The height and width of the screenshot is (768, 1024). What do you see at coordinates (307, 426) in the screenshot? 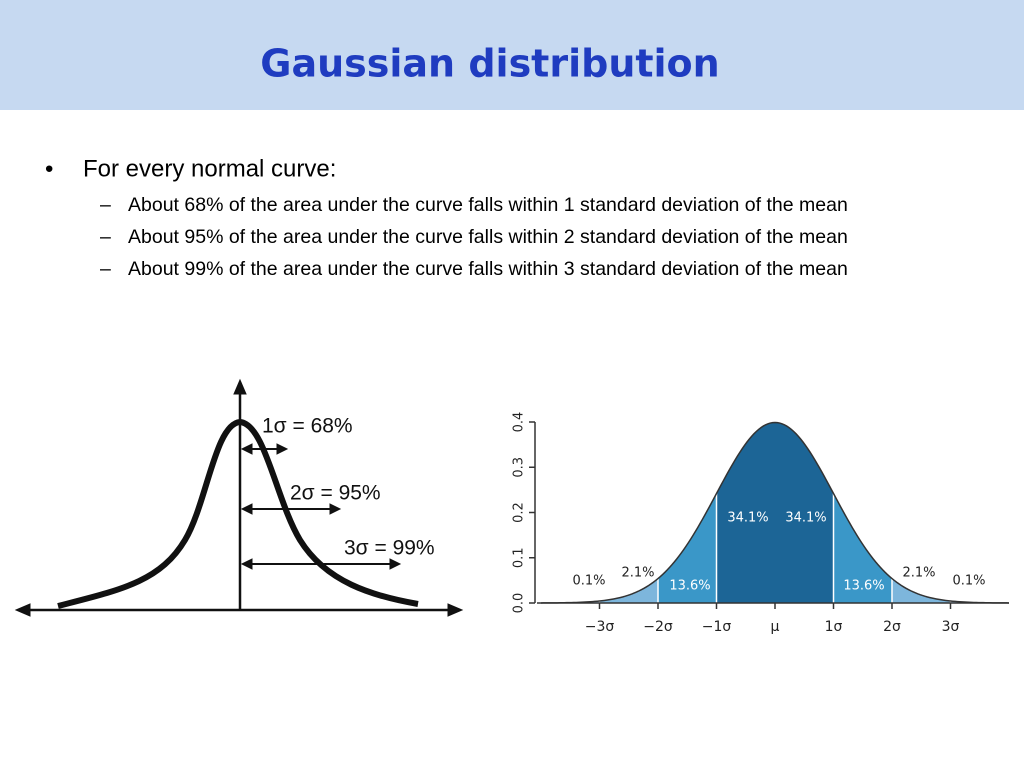
I see `label: 1σ = 68%` at bounding box center [307, 426].